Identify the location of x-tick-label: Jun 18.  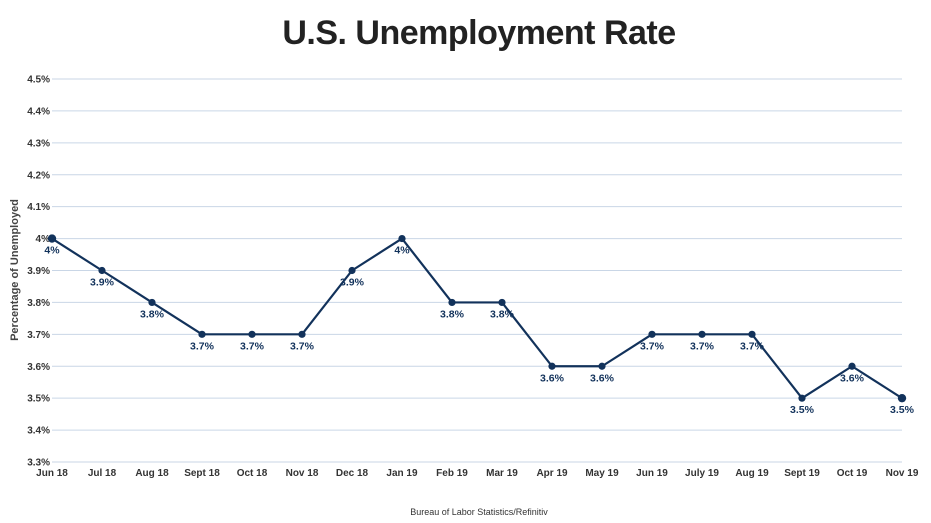
(52, 473).